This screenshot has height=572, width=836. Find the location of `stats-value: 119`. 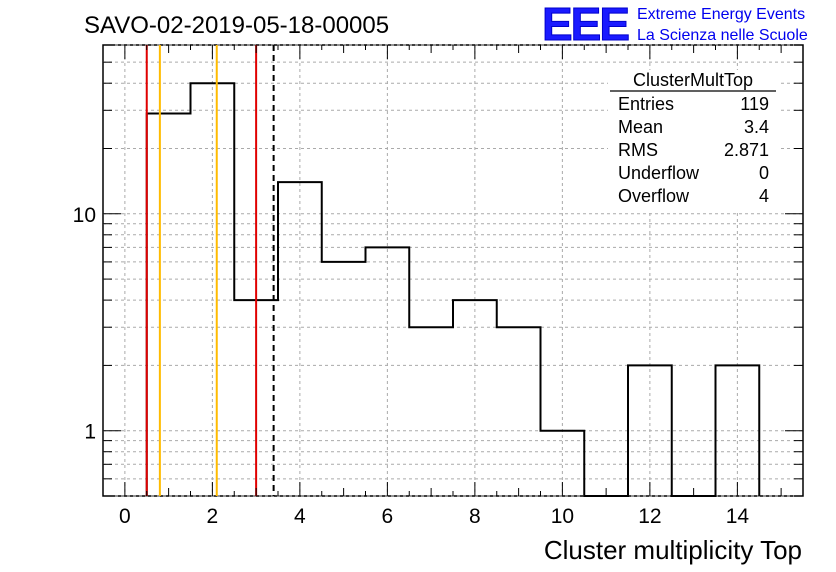

stats-value: 119 is located at coordinates (754, 104).